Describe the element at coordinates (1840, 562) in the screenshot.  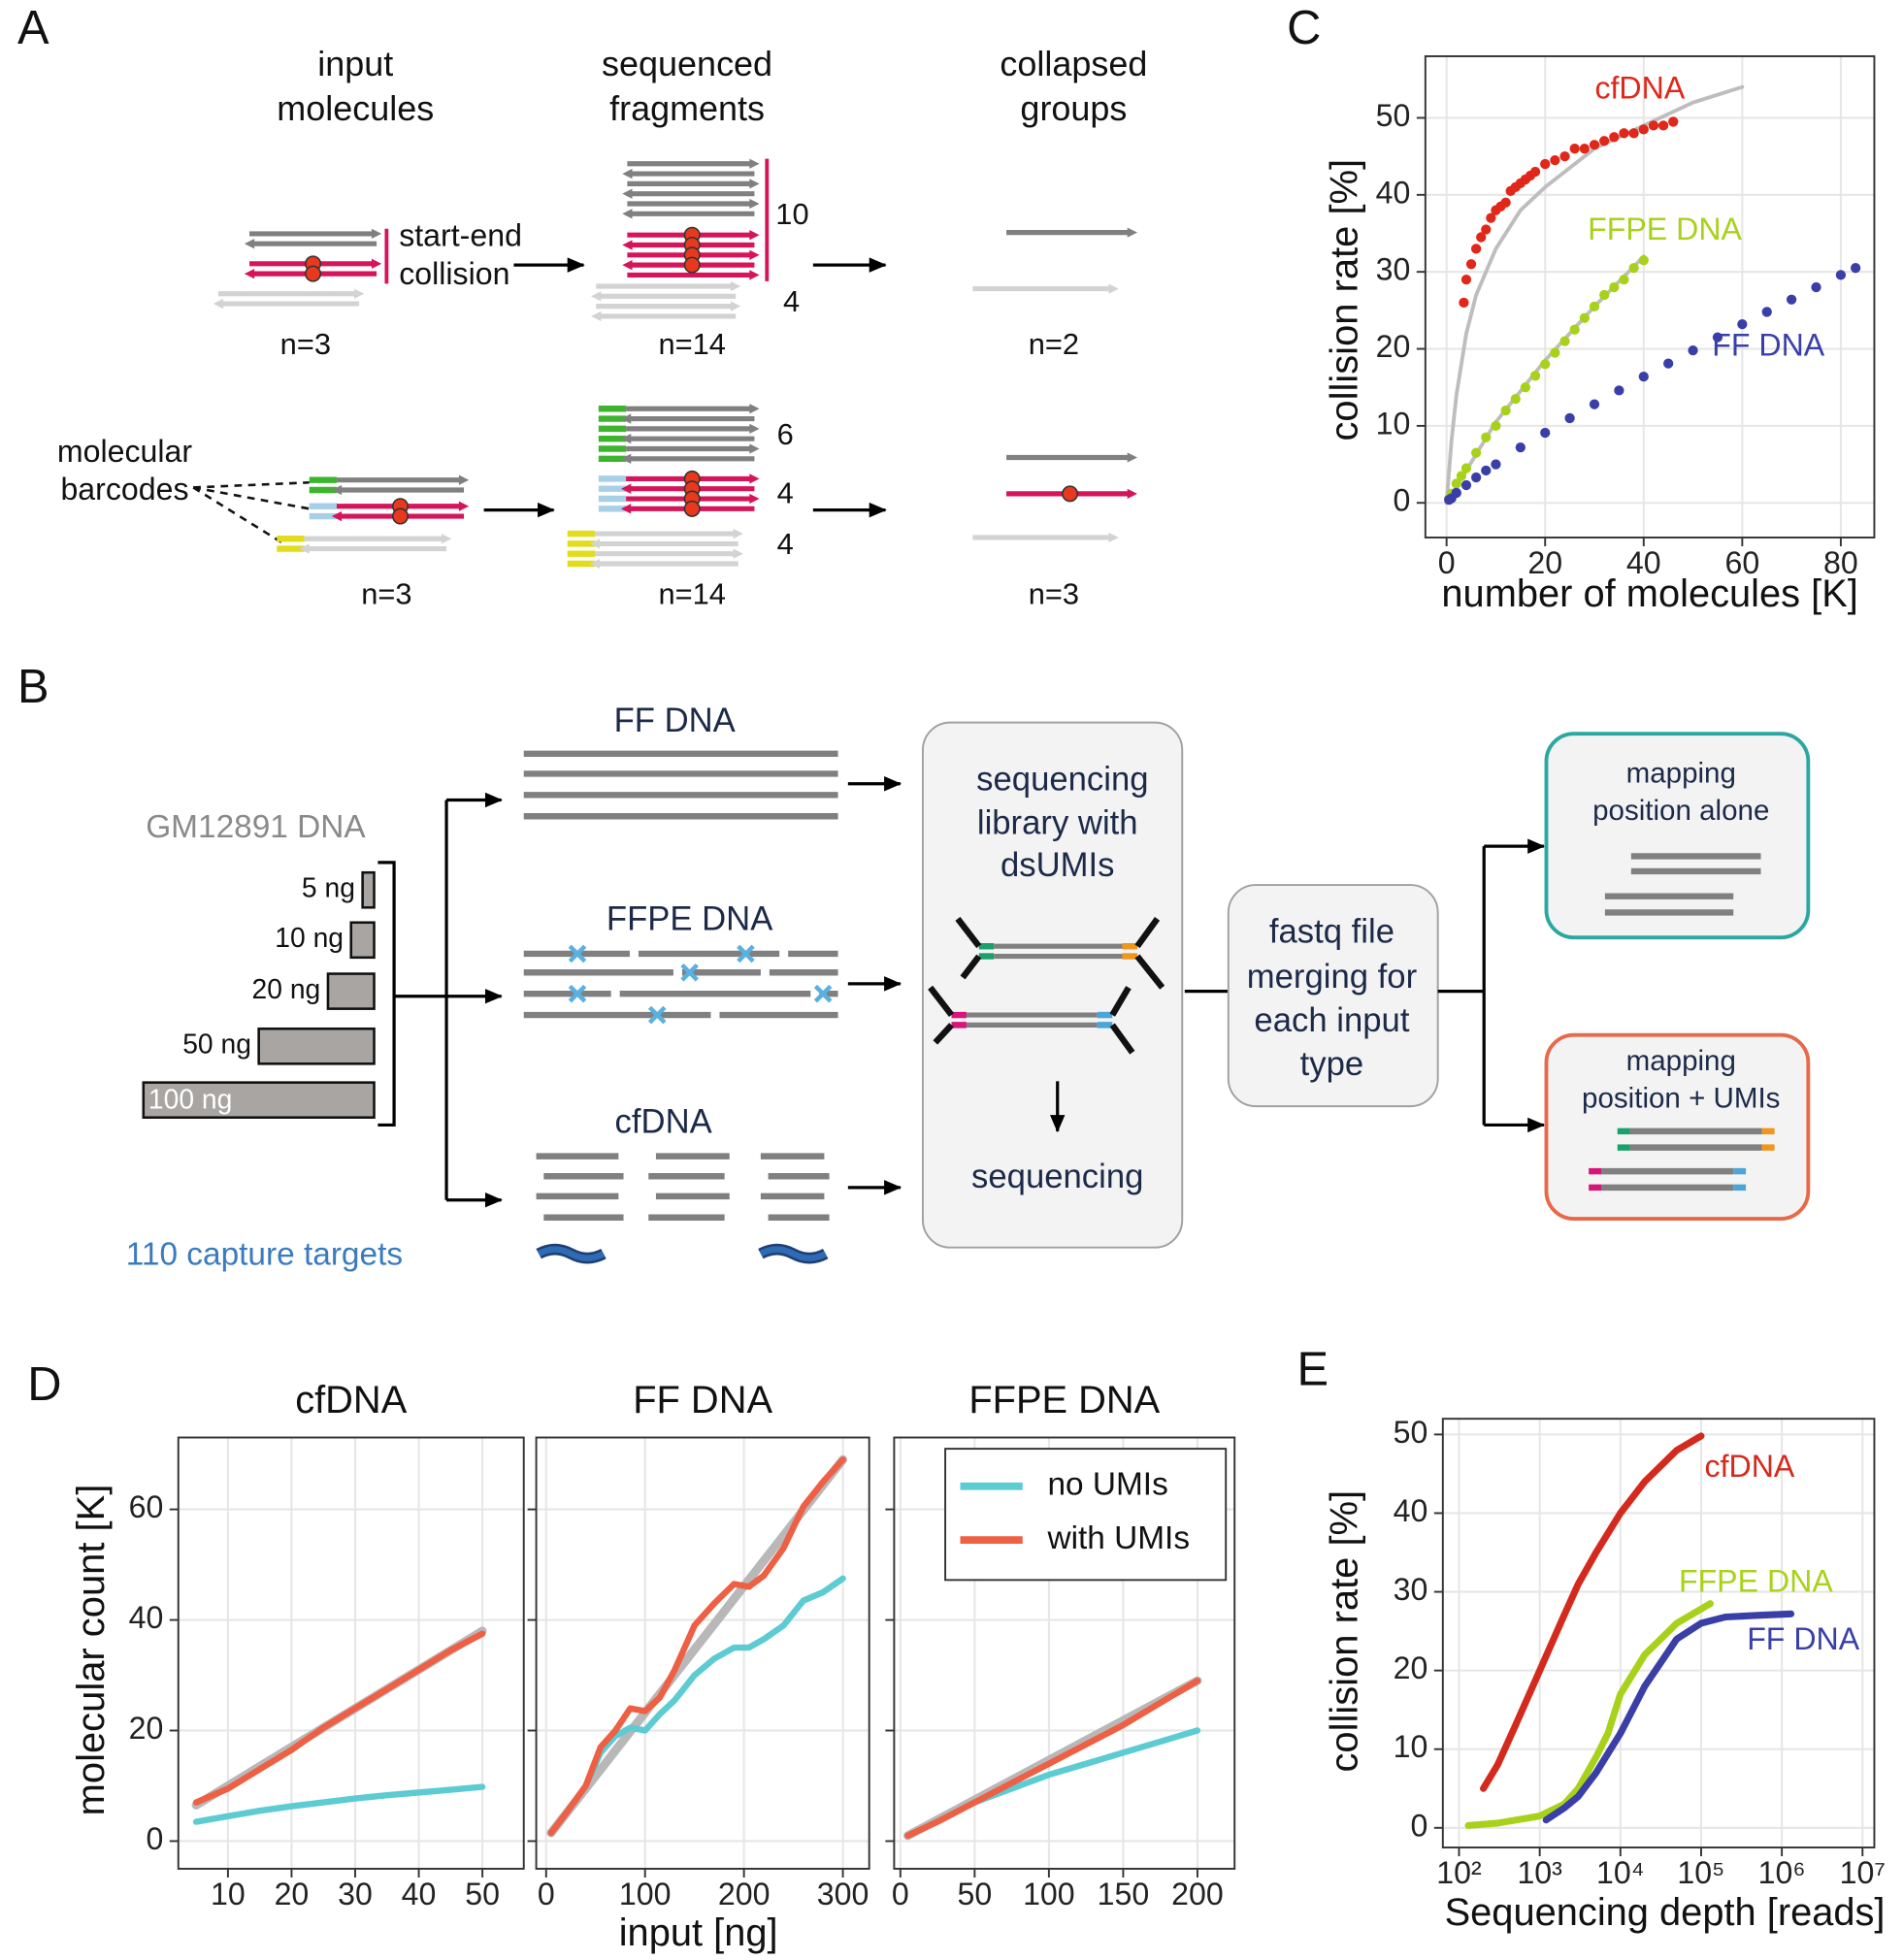
I see `x-tick-label: 80` at that location.